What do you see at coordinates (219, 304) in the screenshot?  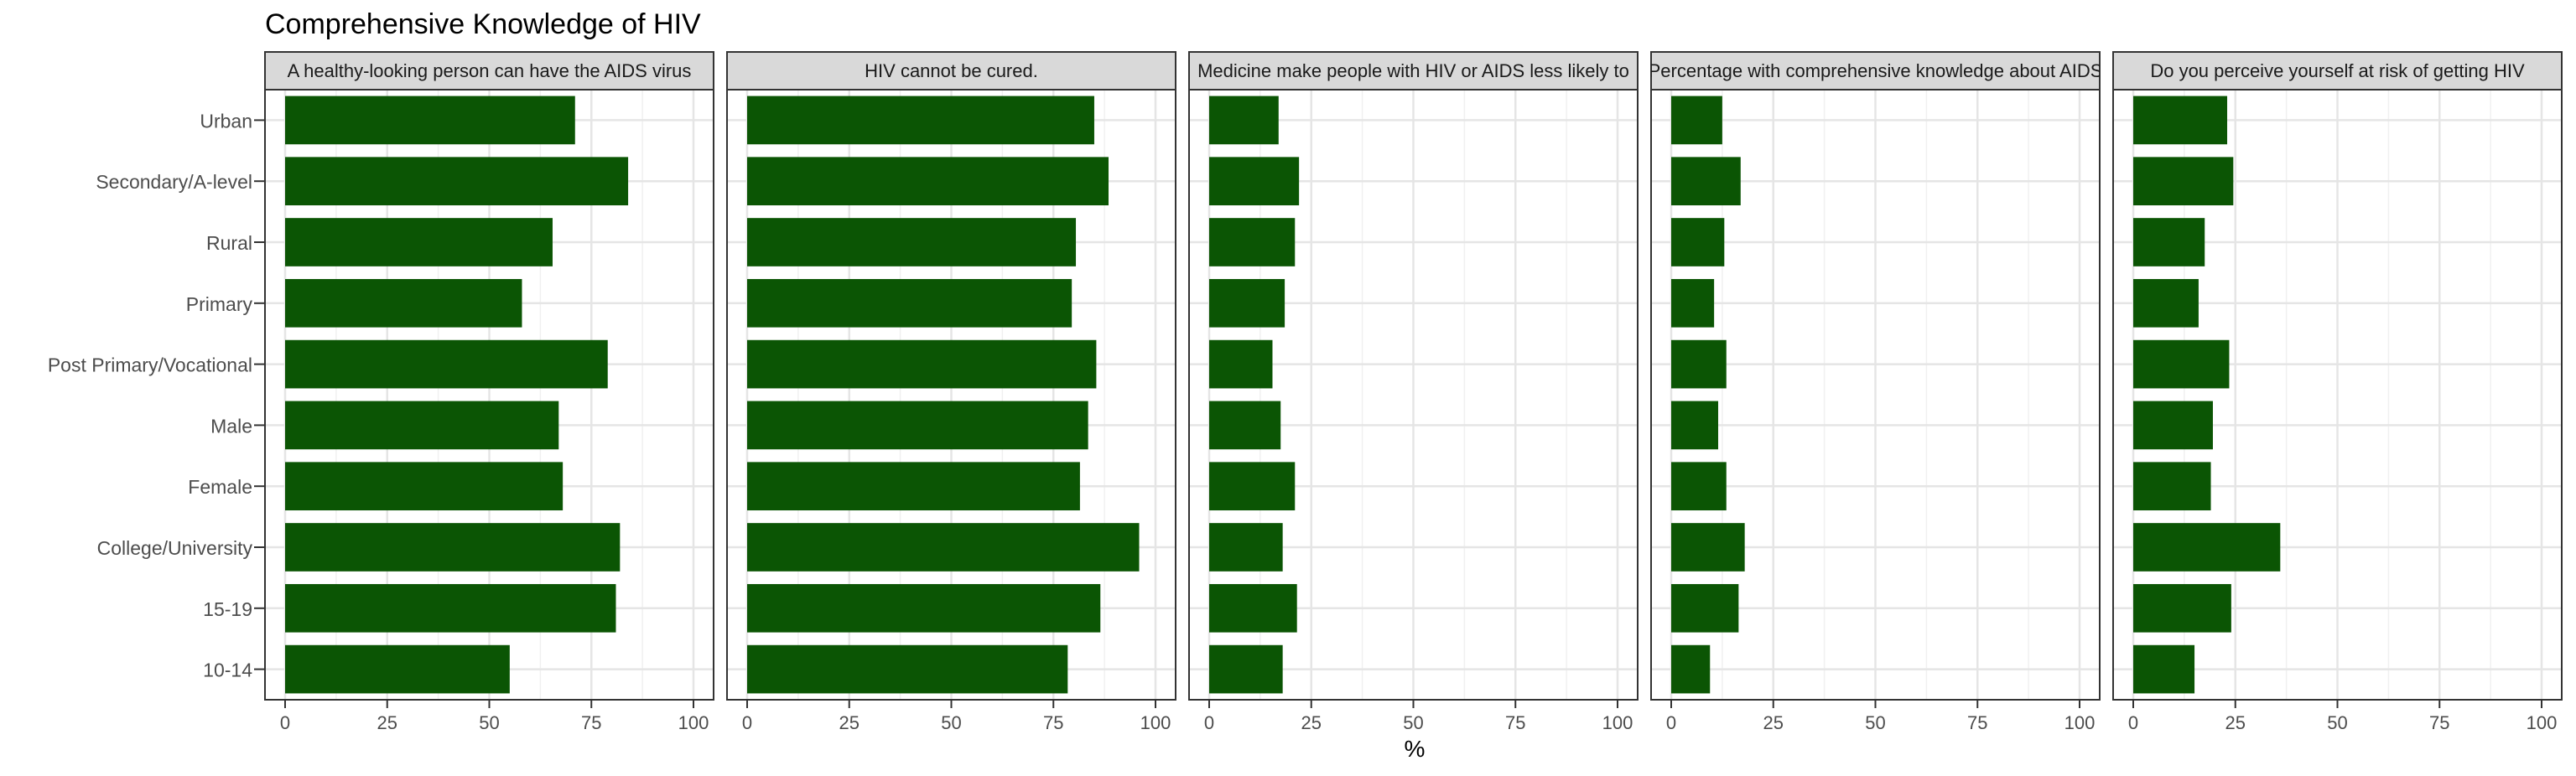 I see `y-tick-label-3: Primary` at bounding box center [219, 304].